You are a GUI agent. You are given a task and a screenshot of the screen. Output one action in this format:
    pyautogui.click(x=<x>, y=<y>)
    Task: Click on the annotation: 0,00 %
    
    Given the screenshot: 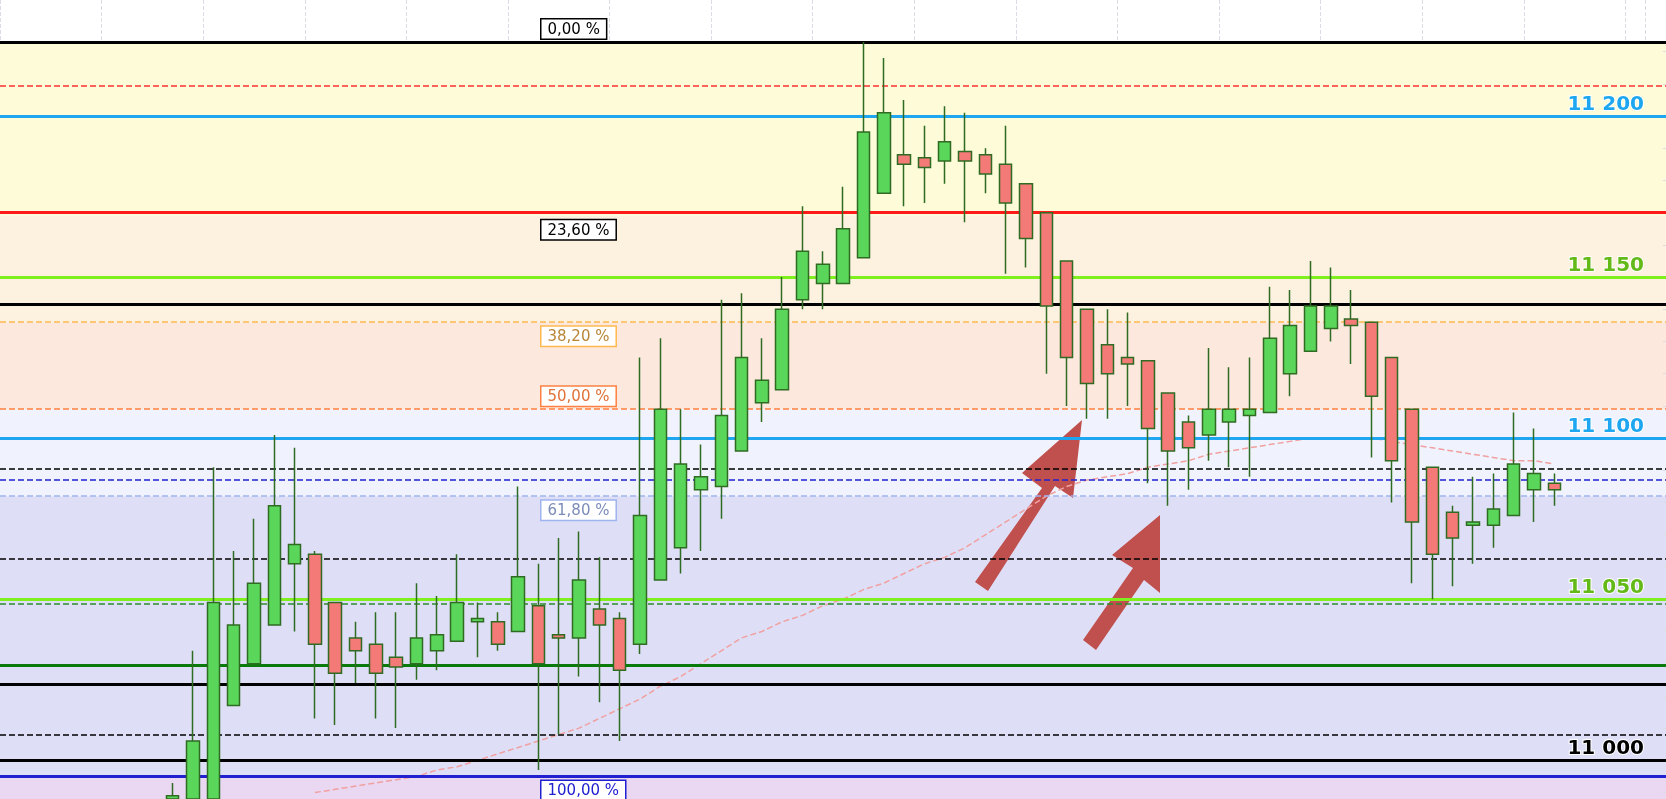 What is the action you would take?
    pyautogui.click(x=573, y=28)
    